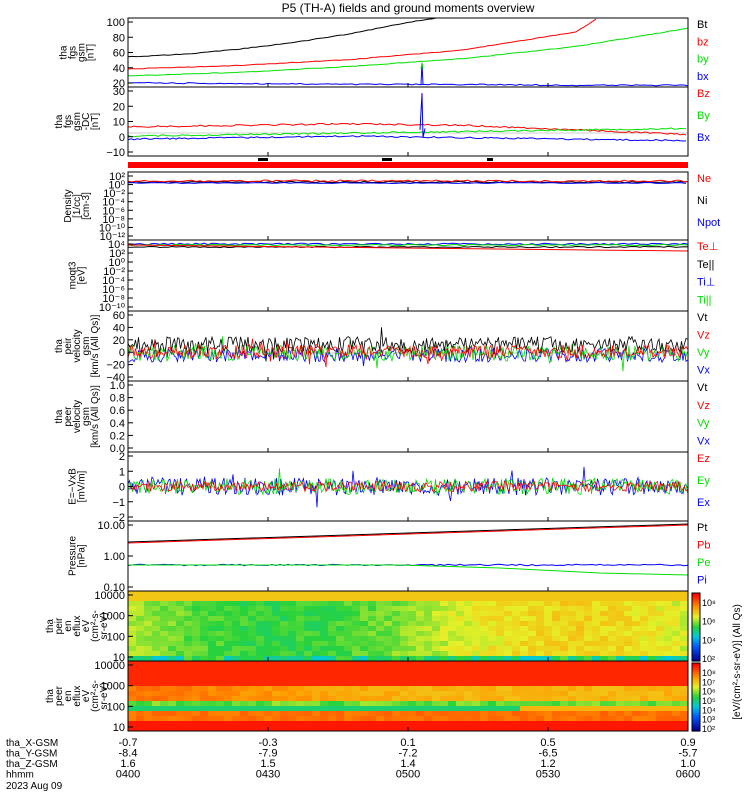 Image resolution: width=750 pixels, height=800 pixels. I want to click on legend-label-bz: bz, so click(703, 42).